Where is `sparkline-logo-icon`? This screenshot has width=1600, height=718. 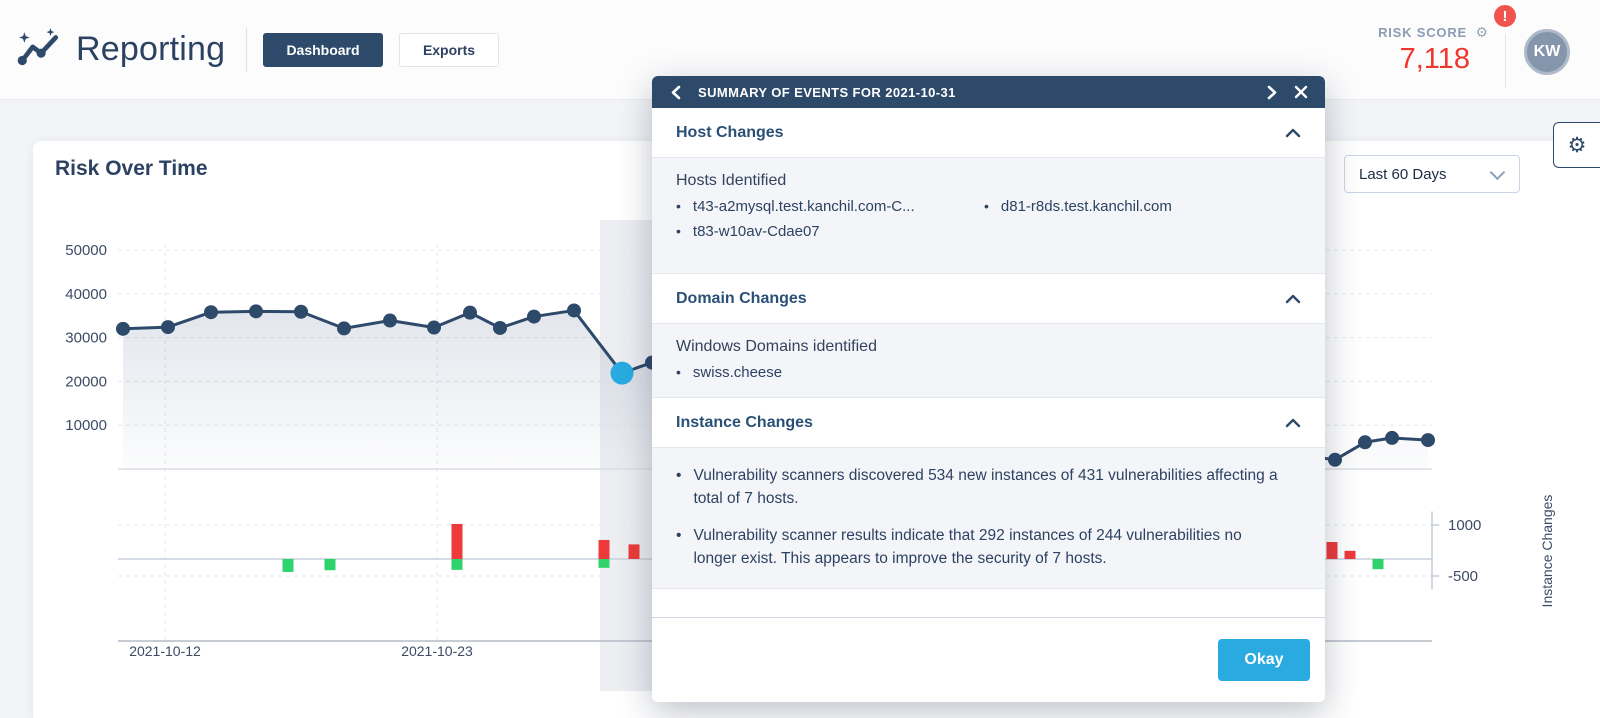 sparkline-logo-icon is located at coordinates (38, 47).